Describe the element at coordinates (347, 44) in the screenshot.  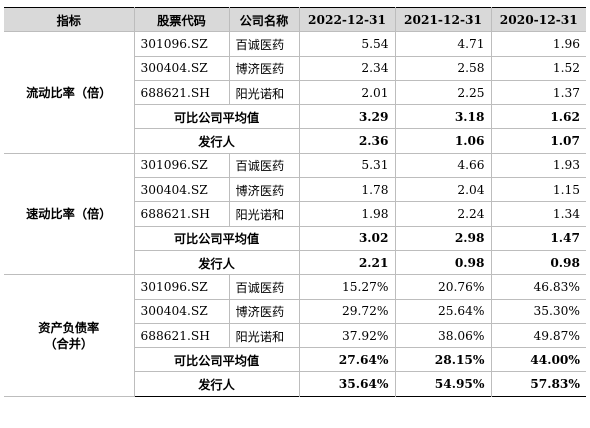
I see `value-cell: 5.54` at that location.